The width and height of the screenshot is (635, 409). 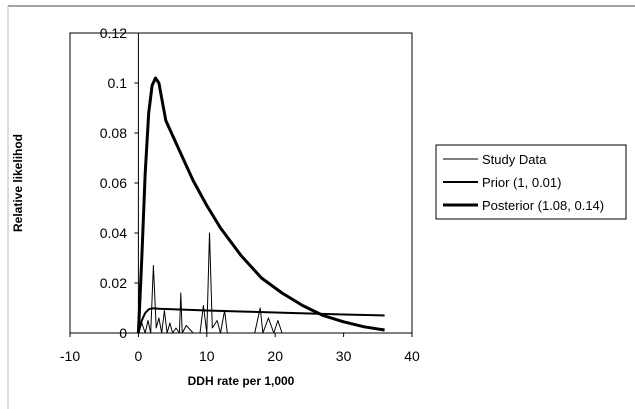 What do you see at coordinates (70, 356) in the screenshot?
I see `x-tick-label: -10` at bounding box center [70, 356].